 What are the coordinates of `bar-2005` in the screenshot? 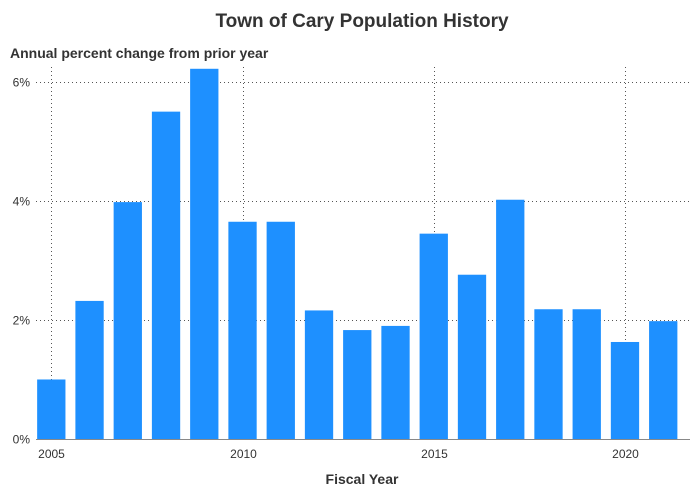 It's located at (51, 409).